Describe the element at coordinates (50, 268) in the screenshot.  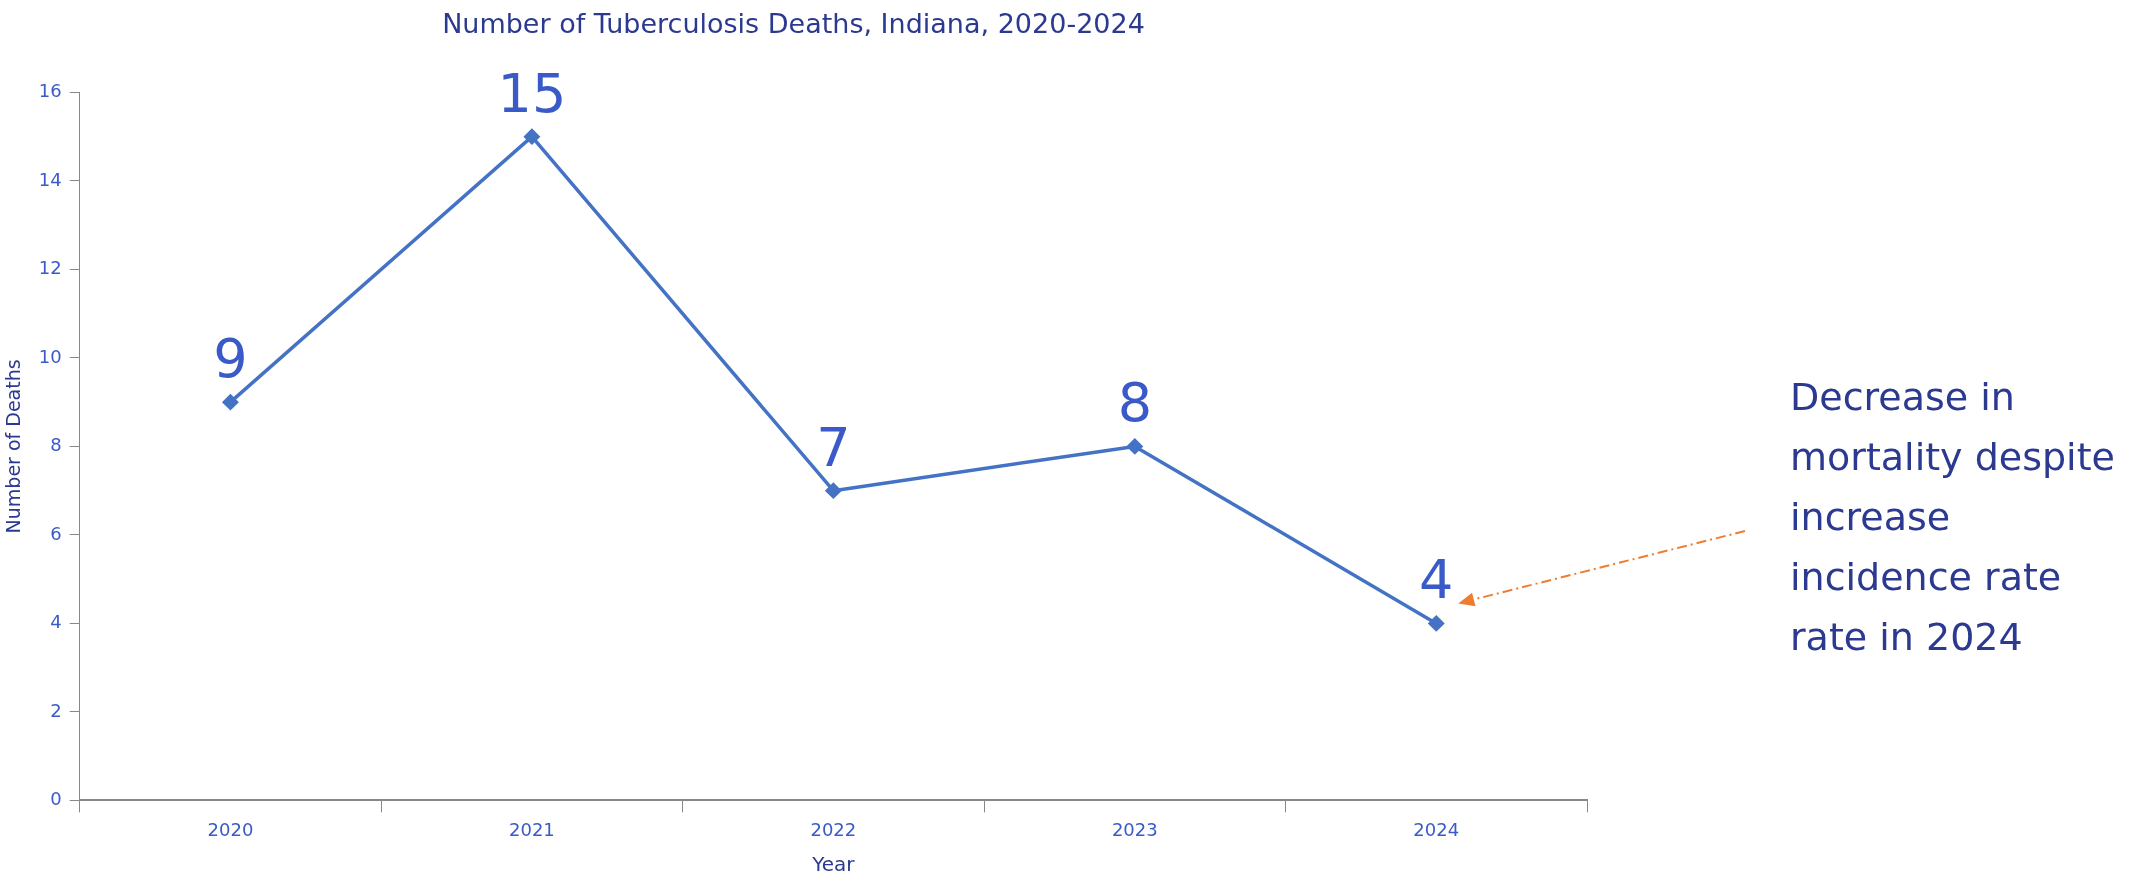
I see `y-tick-label: 12` at that location.